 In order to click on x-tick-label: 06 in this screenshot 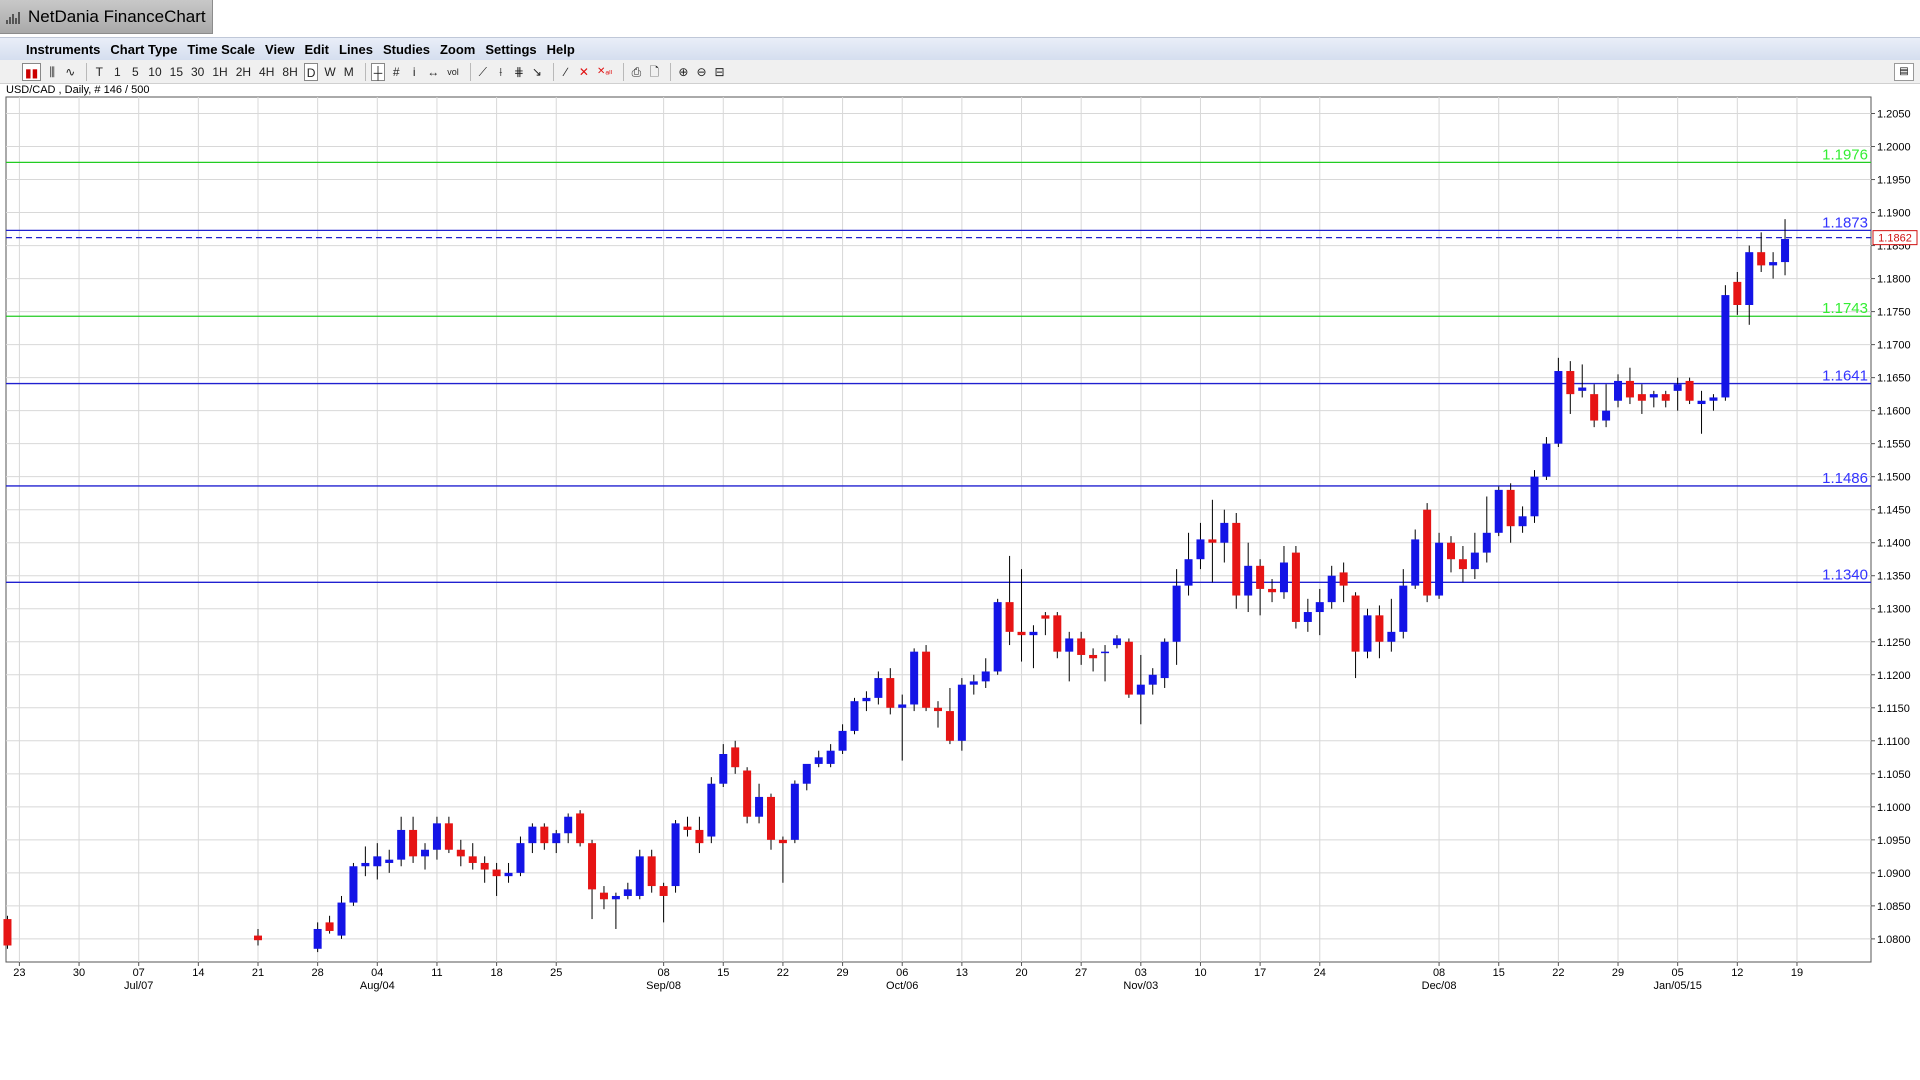, I will do `click(902, 973)`.